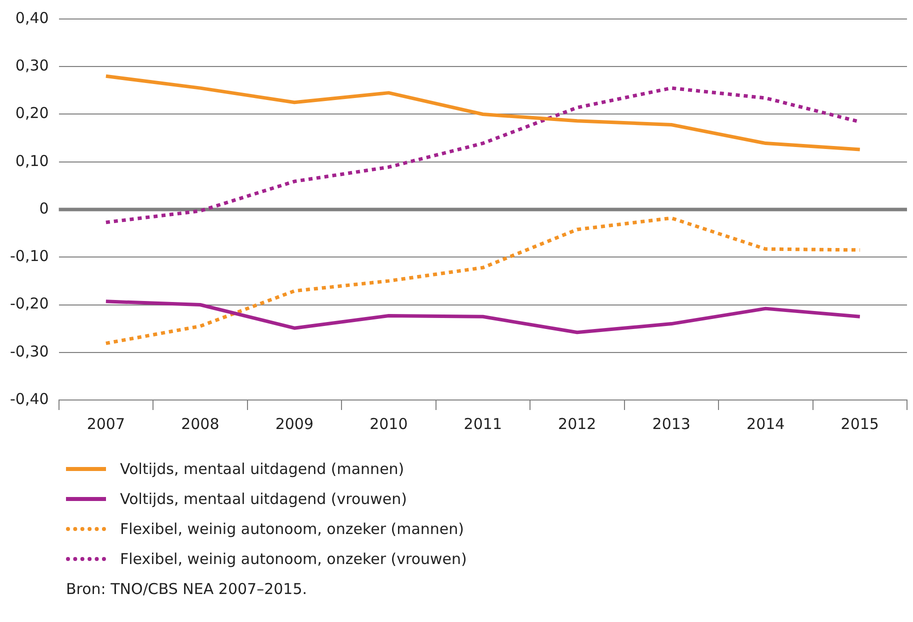 This screenshot has height=622, width=913. Describe the element at coordinates (292, 529) in the screenshot. I see `legend-label: Flexibel, weinig autonoom, onzeker (mannen)` at that location.